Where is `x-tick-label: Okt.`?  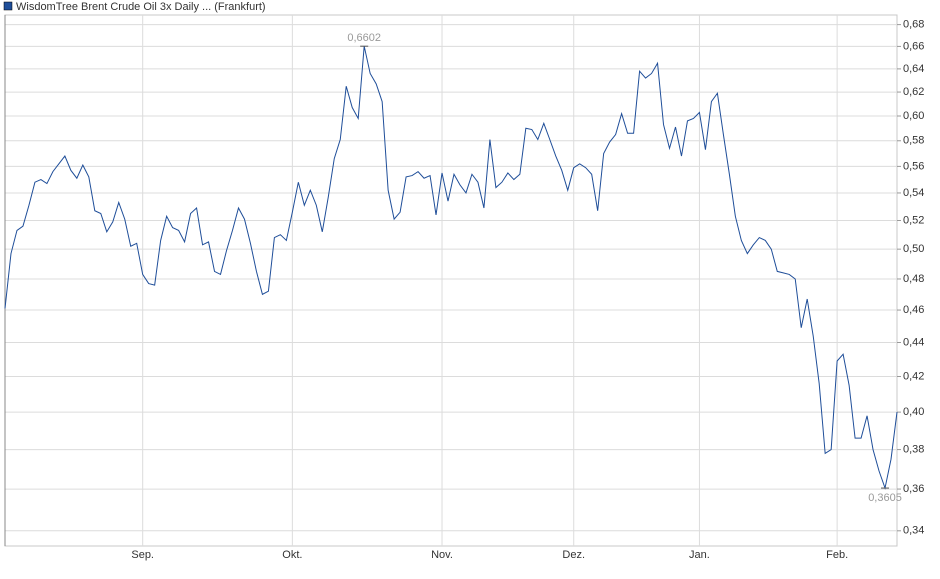
x-tick-label: Okt. is located at coordinates (292, 555).